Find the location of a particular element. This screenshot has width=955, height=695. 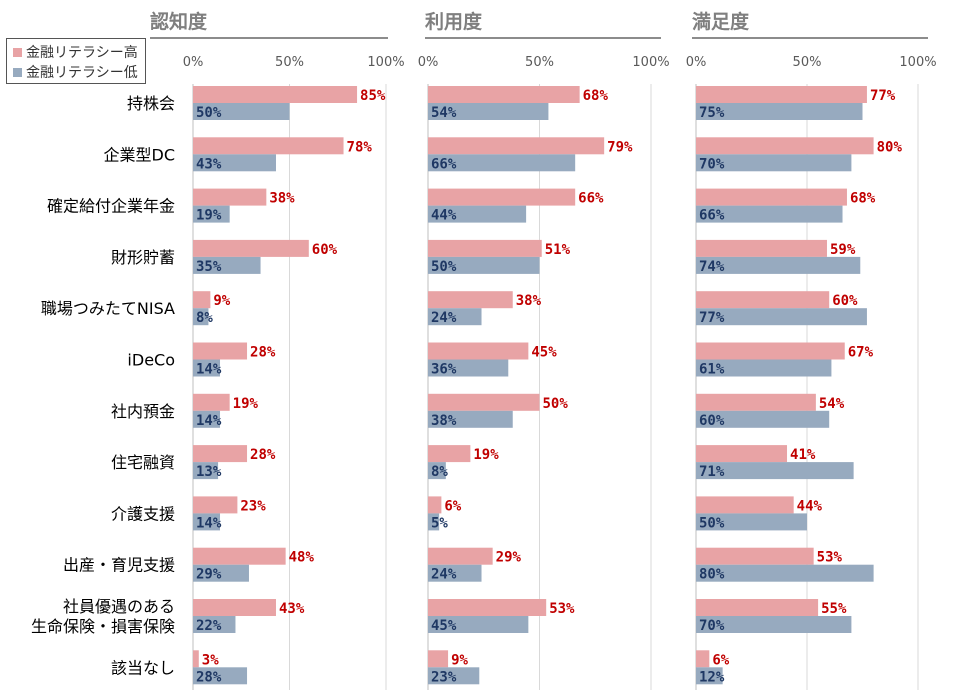

data-label-2-0-1: 80% is located at coordinates (890, 147).